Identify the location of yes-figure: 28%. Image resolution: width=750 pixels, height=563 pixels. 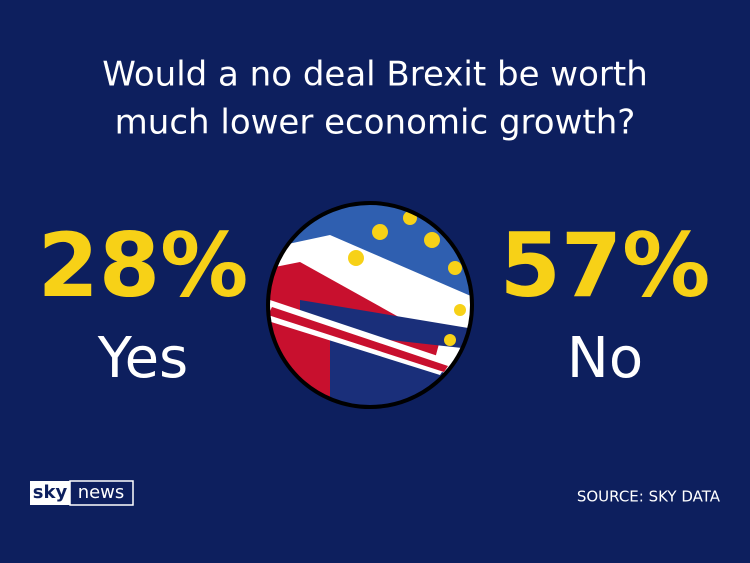
(143, 265).